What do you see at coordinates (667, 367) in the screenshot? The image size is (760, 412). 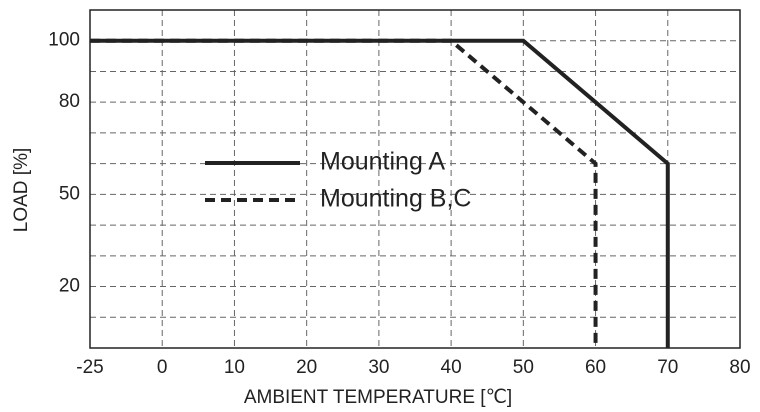 I see `x-tick-label: 70` at bounding box center [667, 367].